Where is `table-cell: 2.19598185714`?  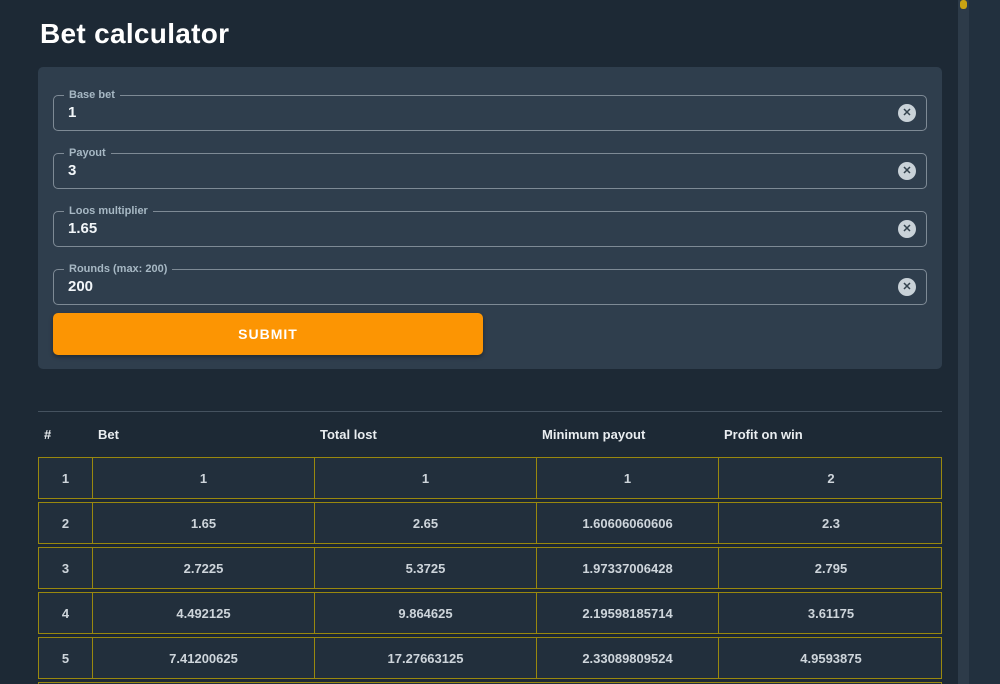 table-cell: 2.19598185714 is located at coordinates (628, 613).